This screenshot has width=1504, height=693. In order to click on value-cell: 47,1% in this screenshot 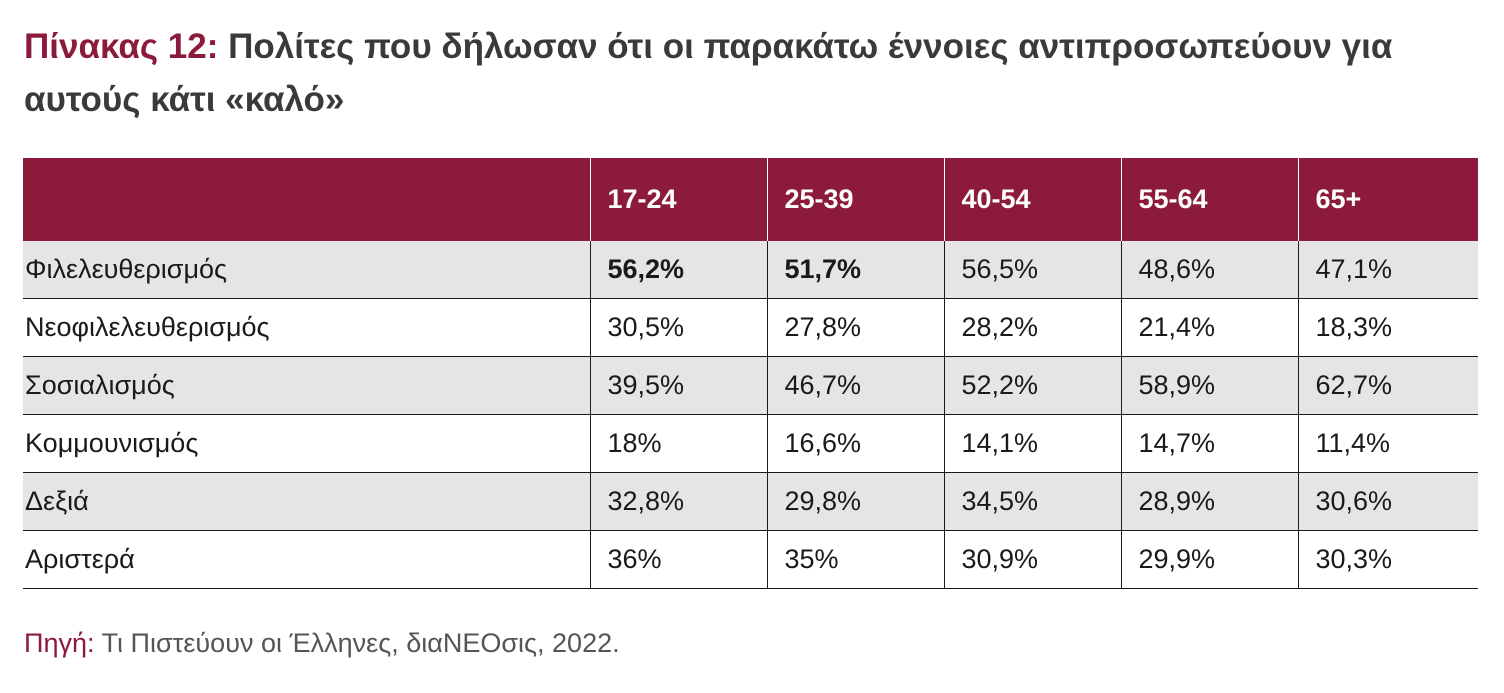, I will do `click(1387, 270)`.